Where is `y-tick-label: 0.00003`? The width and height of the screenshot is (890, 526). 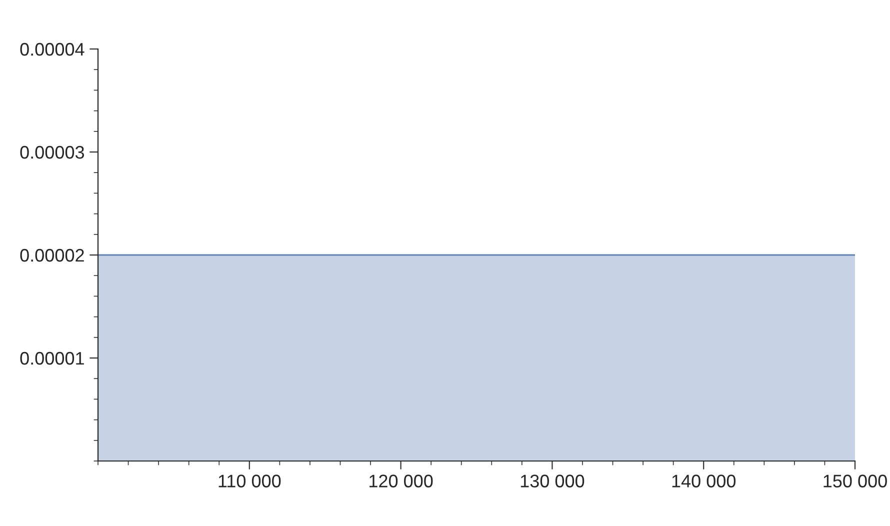
y-tick-label: 0.00003 is located at coordinates (52, 152).